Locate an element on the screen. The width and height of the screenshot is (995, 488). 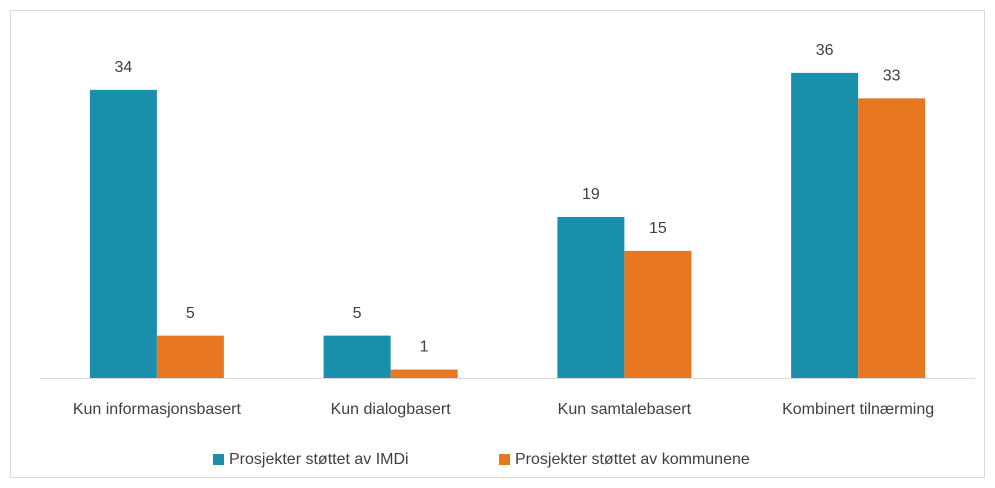
data-label: 15 is located at coordinates (658, 228).